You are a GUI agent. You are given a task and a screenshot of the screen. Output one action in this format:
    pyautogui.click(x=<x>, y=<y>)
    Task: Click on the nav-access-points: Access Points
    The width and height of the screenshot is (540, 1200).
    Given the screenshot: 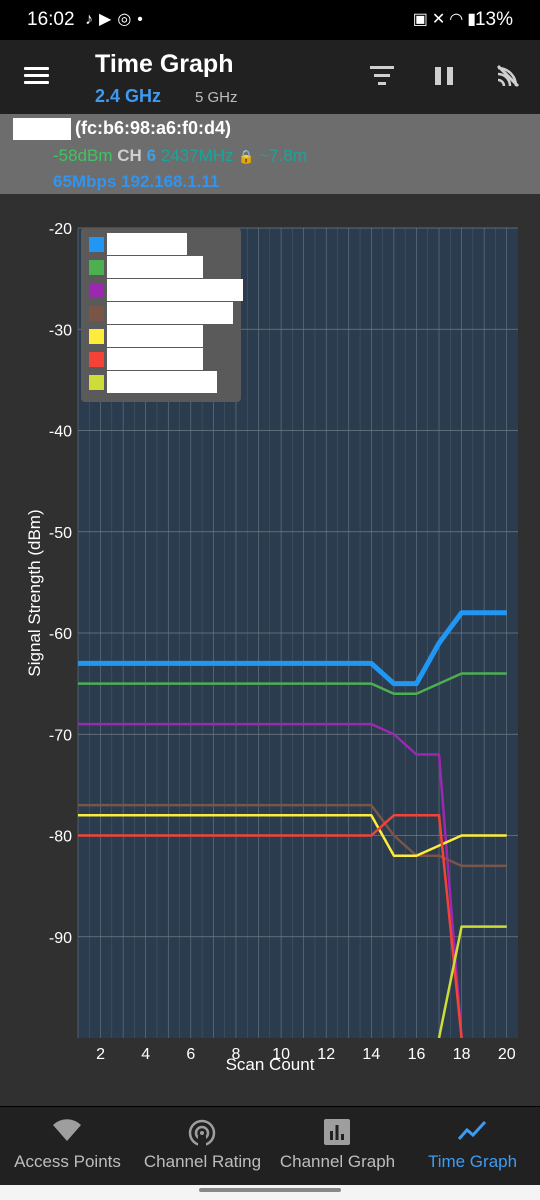 What is the action you would take?
    pyautogui.click(x=67, y=1146)
    